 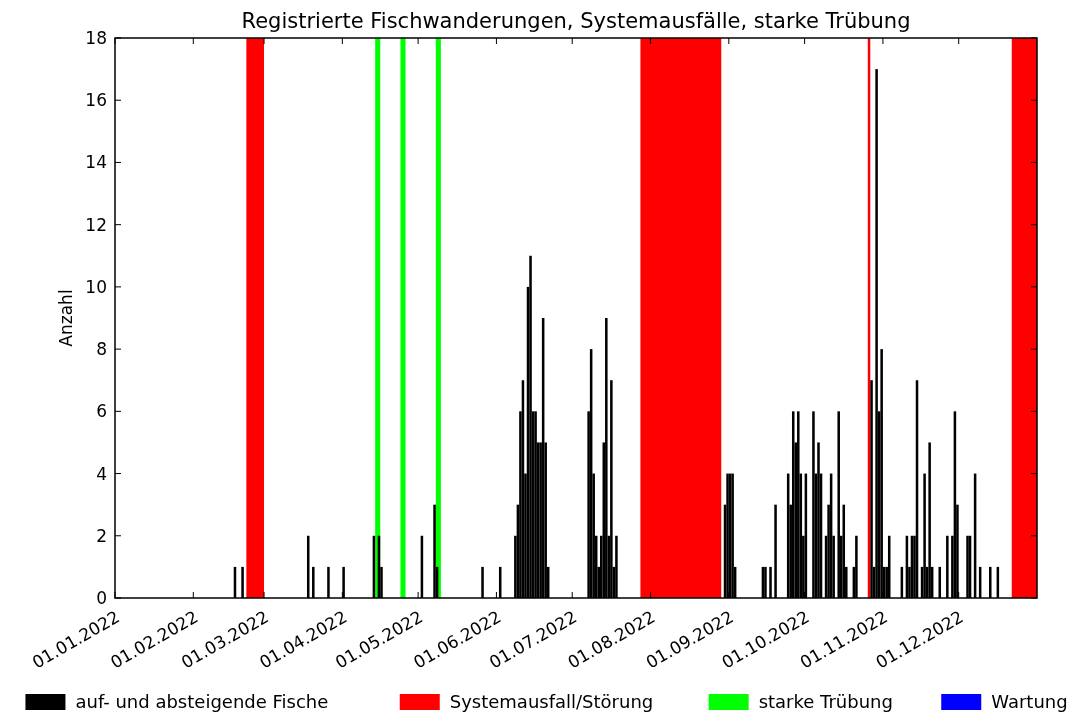 I want to click on y-tick-label: 10, so click(x=96, y=286).